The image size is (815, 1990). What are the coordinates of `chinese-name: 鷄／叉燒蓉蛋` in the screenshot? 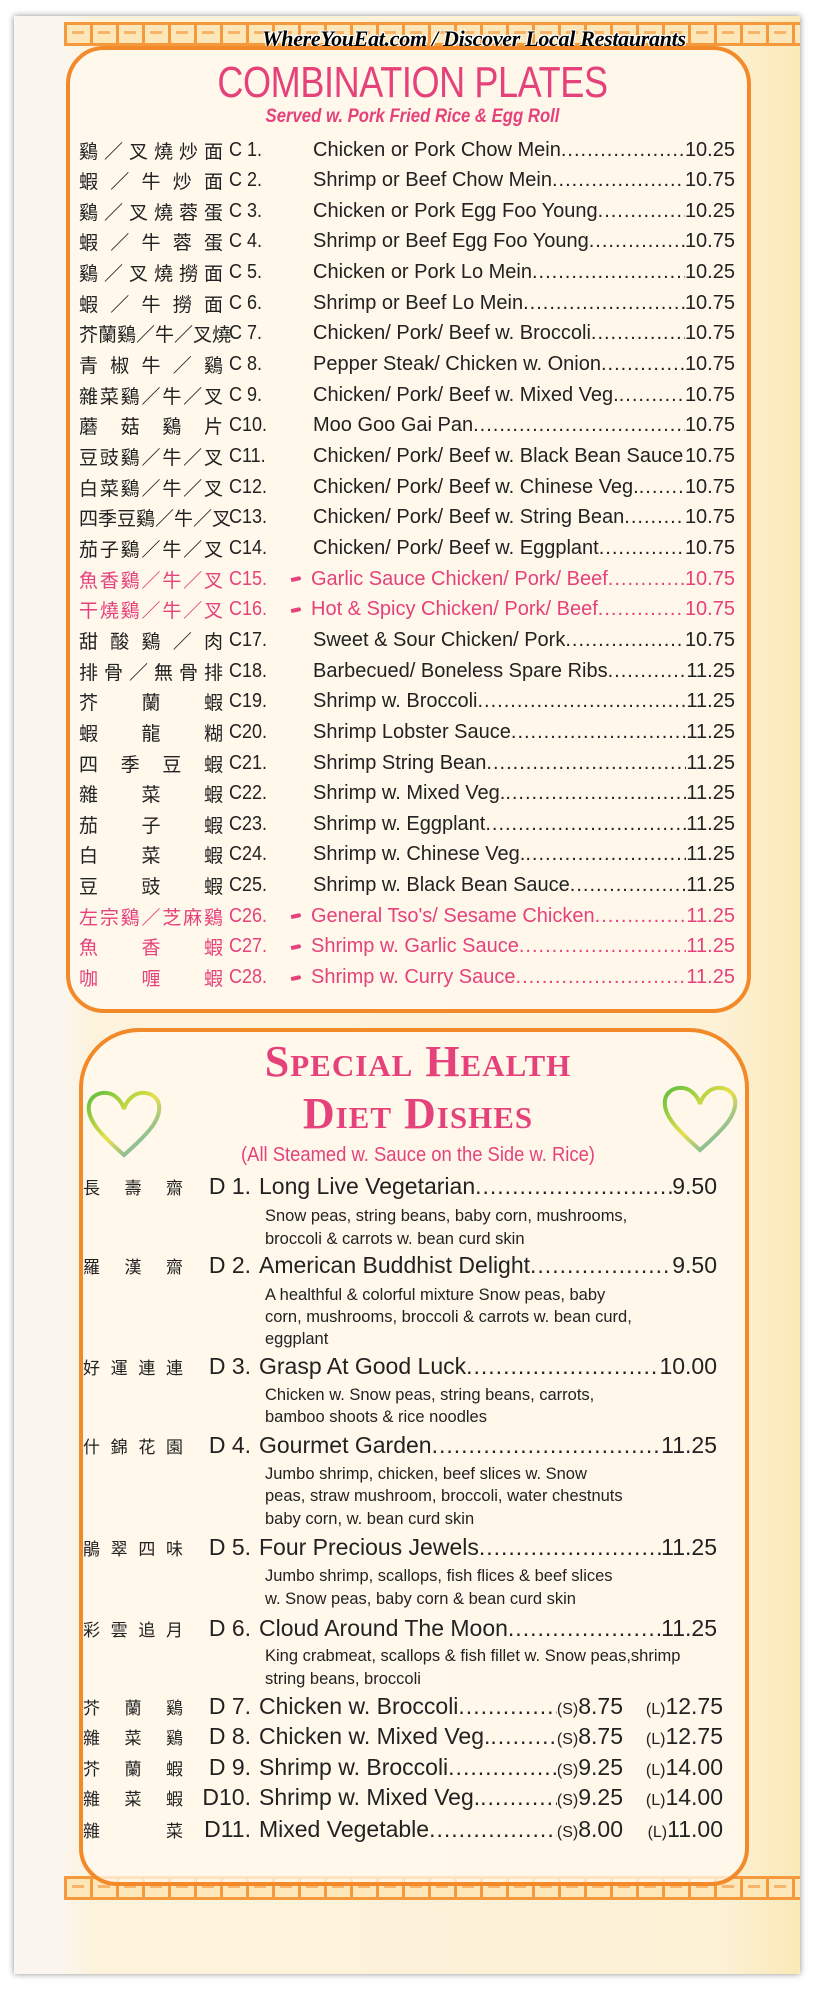 It's located at (151, 212).